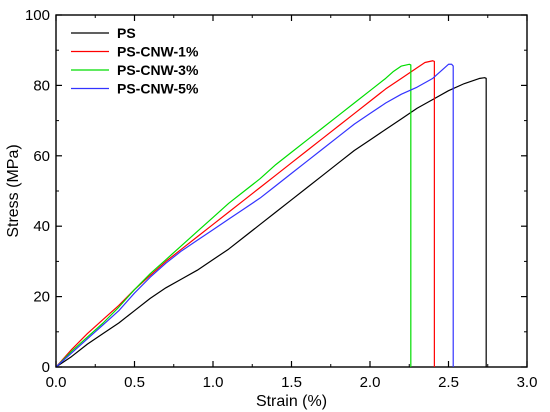  I want to click on x-tick-label: 1.5, so click(291, 382).